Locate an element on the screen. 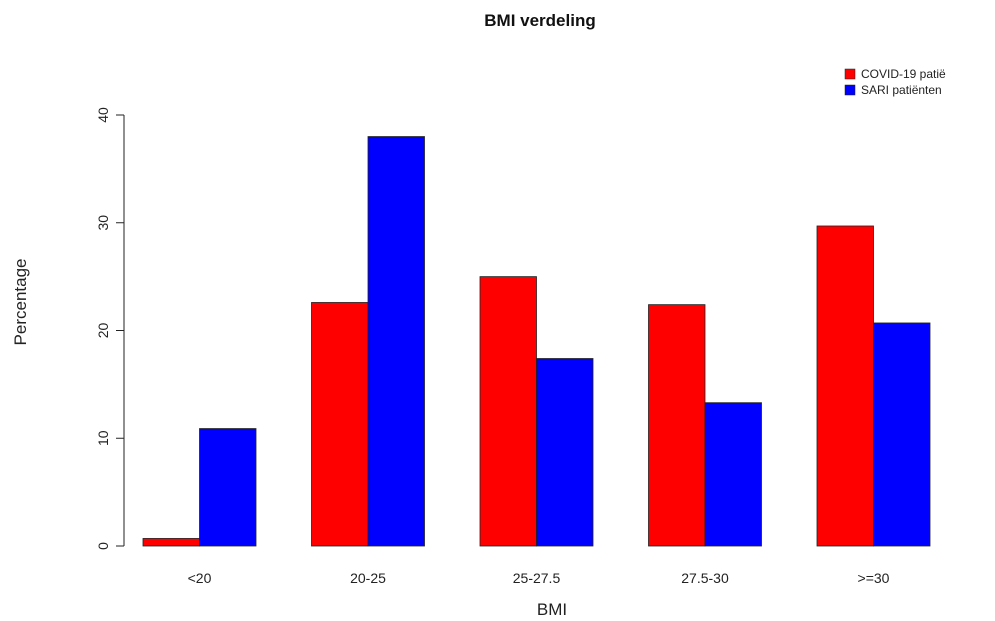  y-tick-label: 10 is located at coordinates (103, 438).